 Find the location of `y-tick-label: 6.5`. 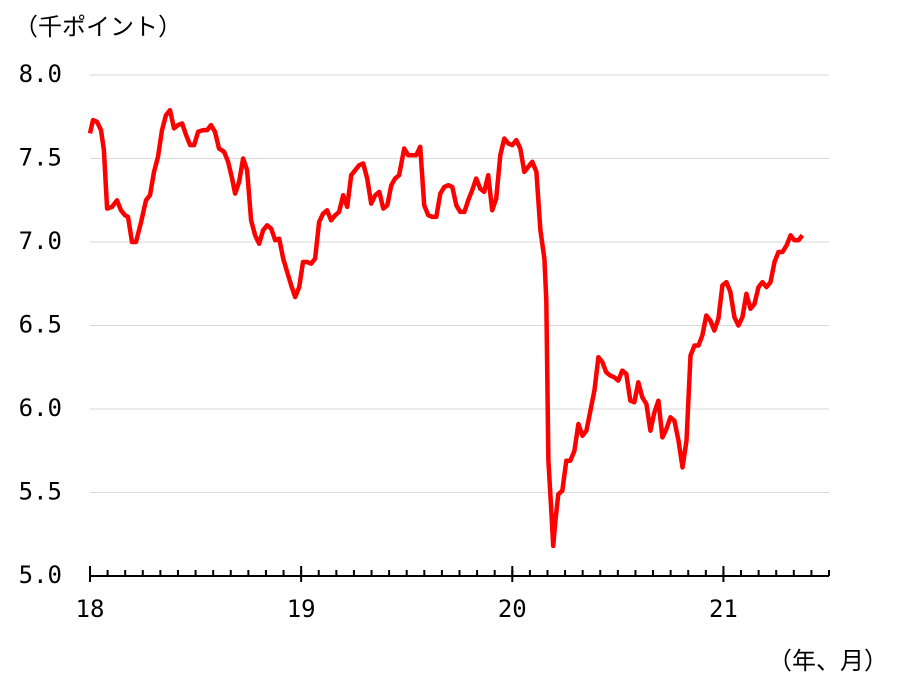

y-tick-label: 6.5 is located at coordinates (40, 325).